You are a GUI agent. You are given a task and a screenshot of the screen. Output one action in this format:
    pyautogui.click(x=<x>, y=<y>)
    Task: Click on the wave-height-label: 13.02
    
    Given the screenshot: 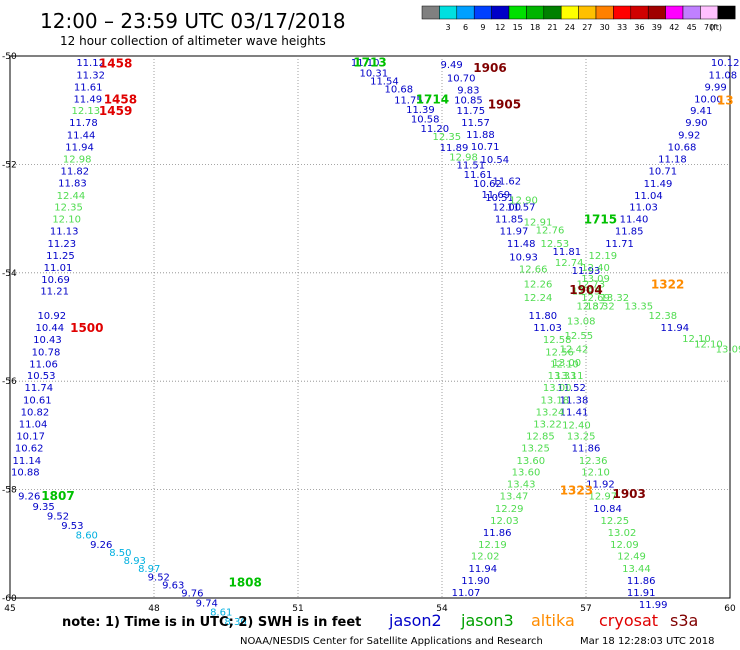 What is the action you would take?
    pyautogui.click(x=622, y=533)
    